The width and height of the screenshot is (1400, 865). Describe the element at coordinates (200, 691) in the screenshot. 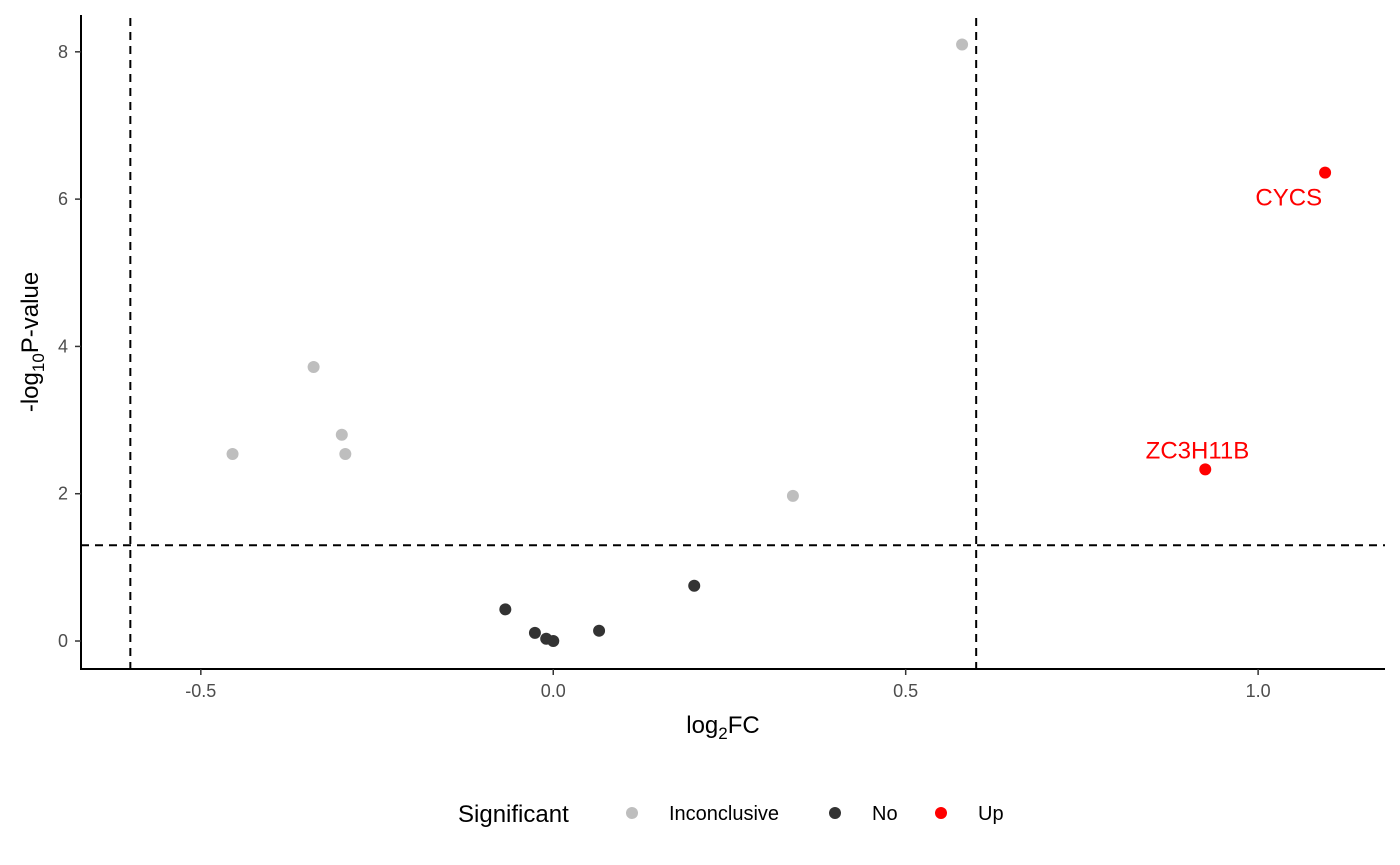

I see `x-tick-label: -0.5` at that location.